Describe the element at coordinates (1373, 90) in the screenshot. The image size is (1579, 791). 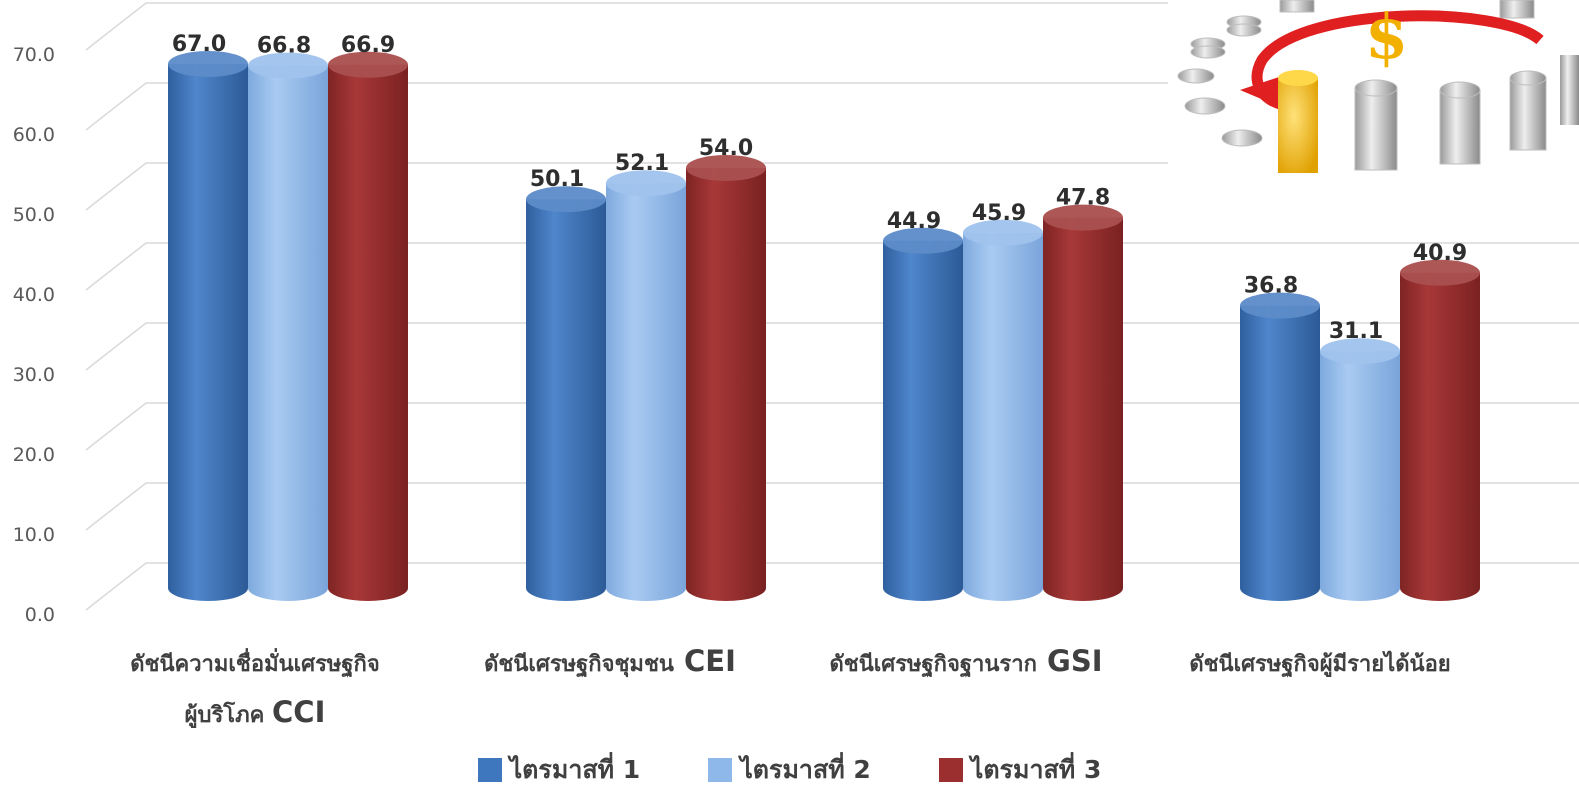
I see `coins-dollar-illustration: $` at that location.